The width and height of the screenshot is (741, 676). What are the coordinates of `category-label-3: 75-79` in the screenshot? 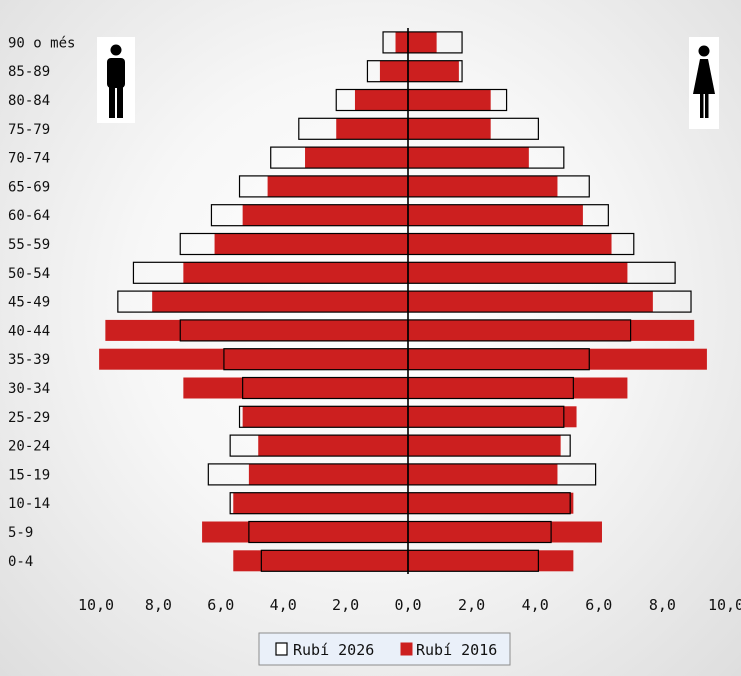 It's located at (29, 130).